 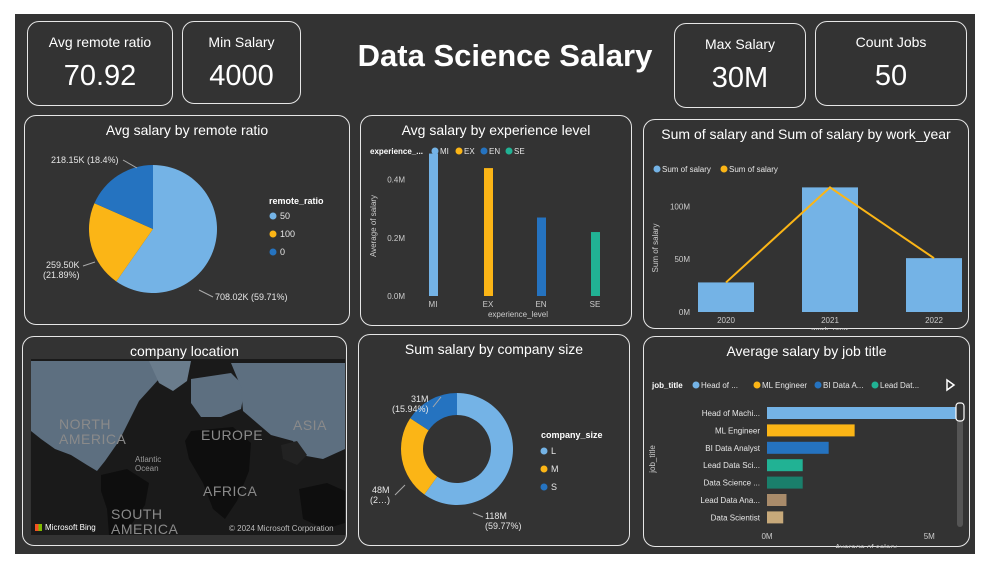 What do you see at coordinates (682, 259) in the screenshot?
I see `y-tick-label: 50M` at bounding box center [682, 259].